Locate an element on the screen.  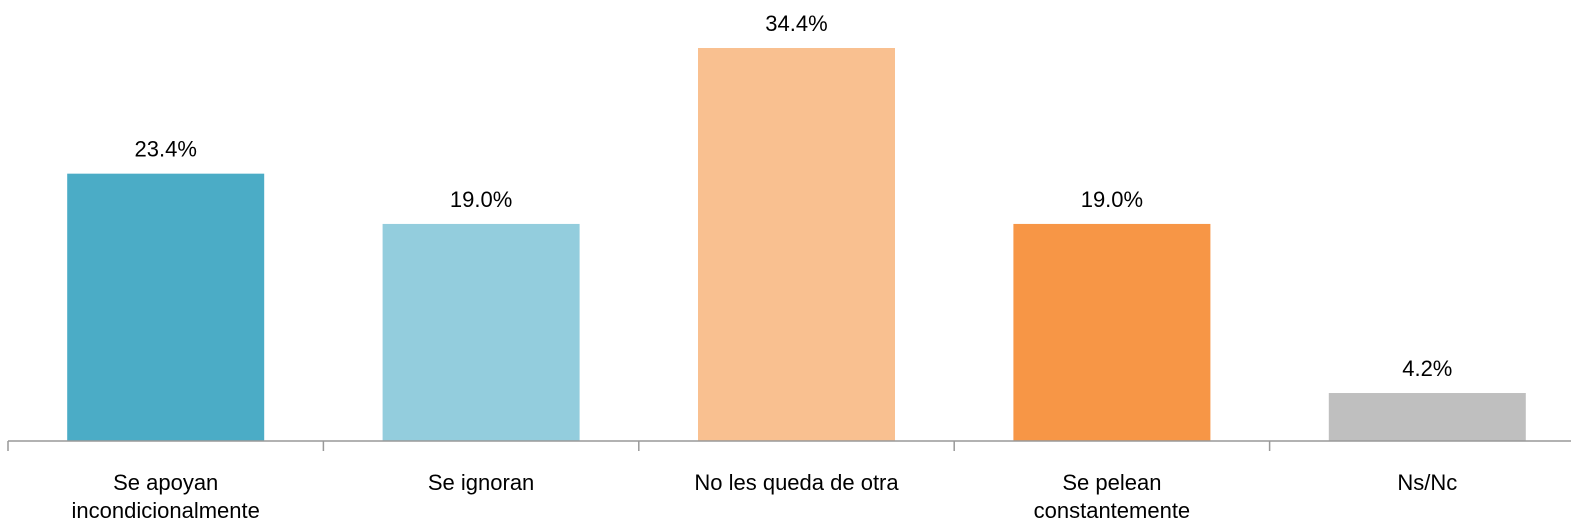
category-label: Se apoyan is located at coordinates (165, 482).